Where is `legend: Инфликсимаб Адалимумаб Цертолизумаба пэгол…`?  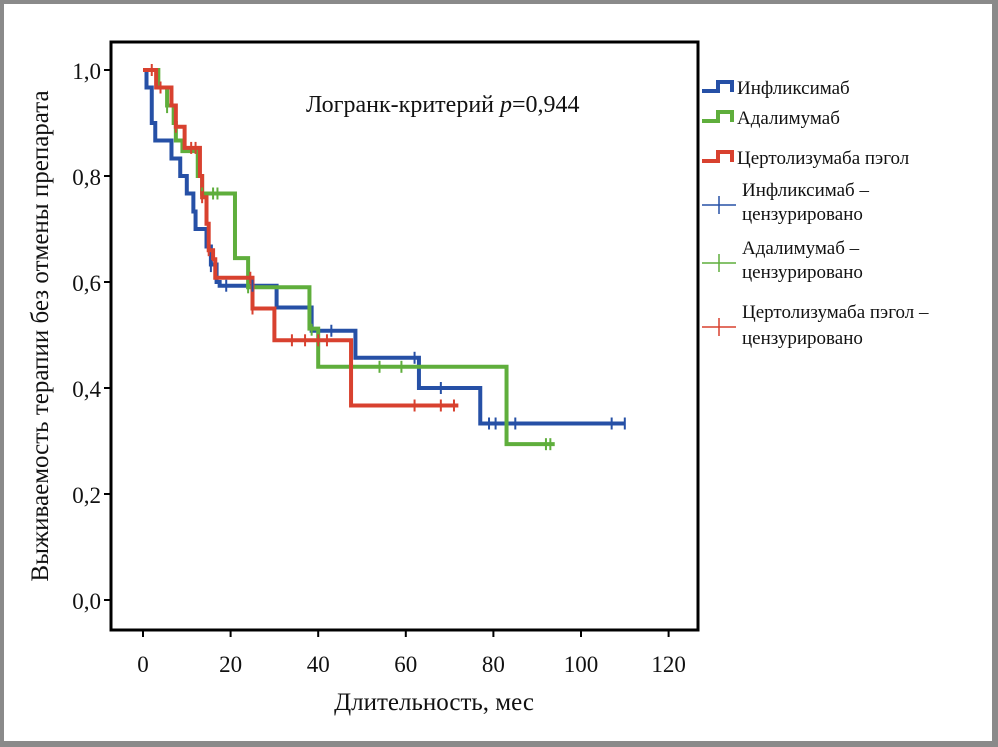 legend: Инфликсимаб Адалимумаб Цертолизумаба пэгол… is located at coordinates (815, 213).